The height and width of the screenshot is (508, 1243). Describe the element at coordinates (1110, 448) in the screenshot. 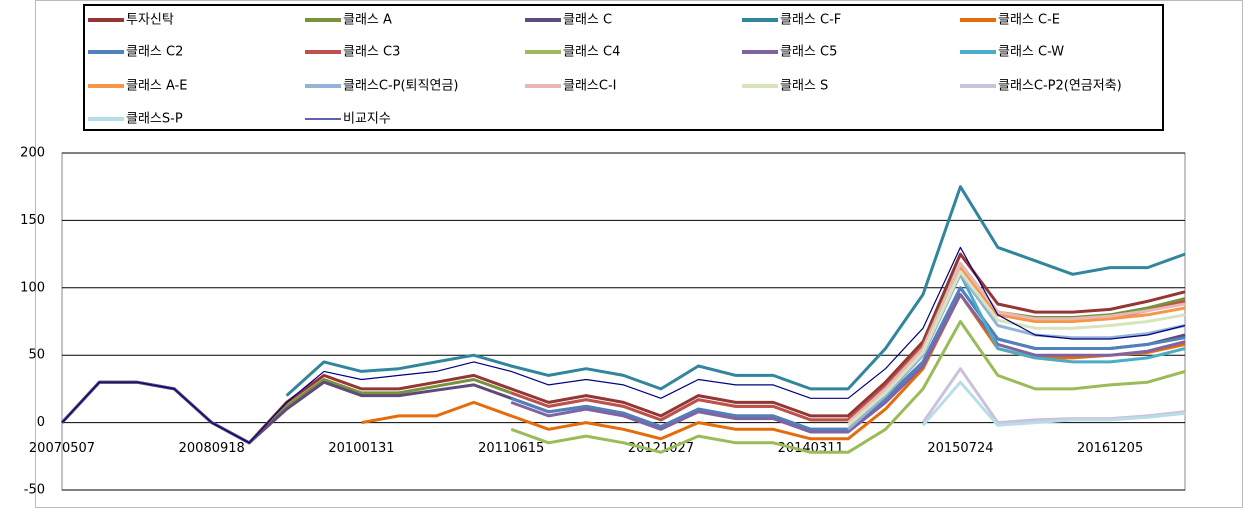

I see `x-tick-label: 20161205` at that location.